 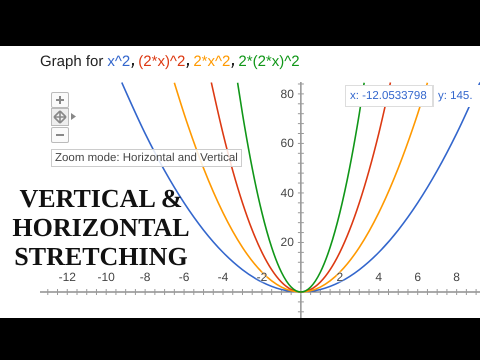 What do you see at coordinates (145, 277) in the screenshot?
I see `x-tick-label: -8` at bounding box center [145, 277].